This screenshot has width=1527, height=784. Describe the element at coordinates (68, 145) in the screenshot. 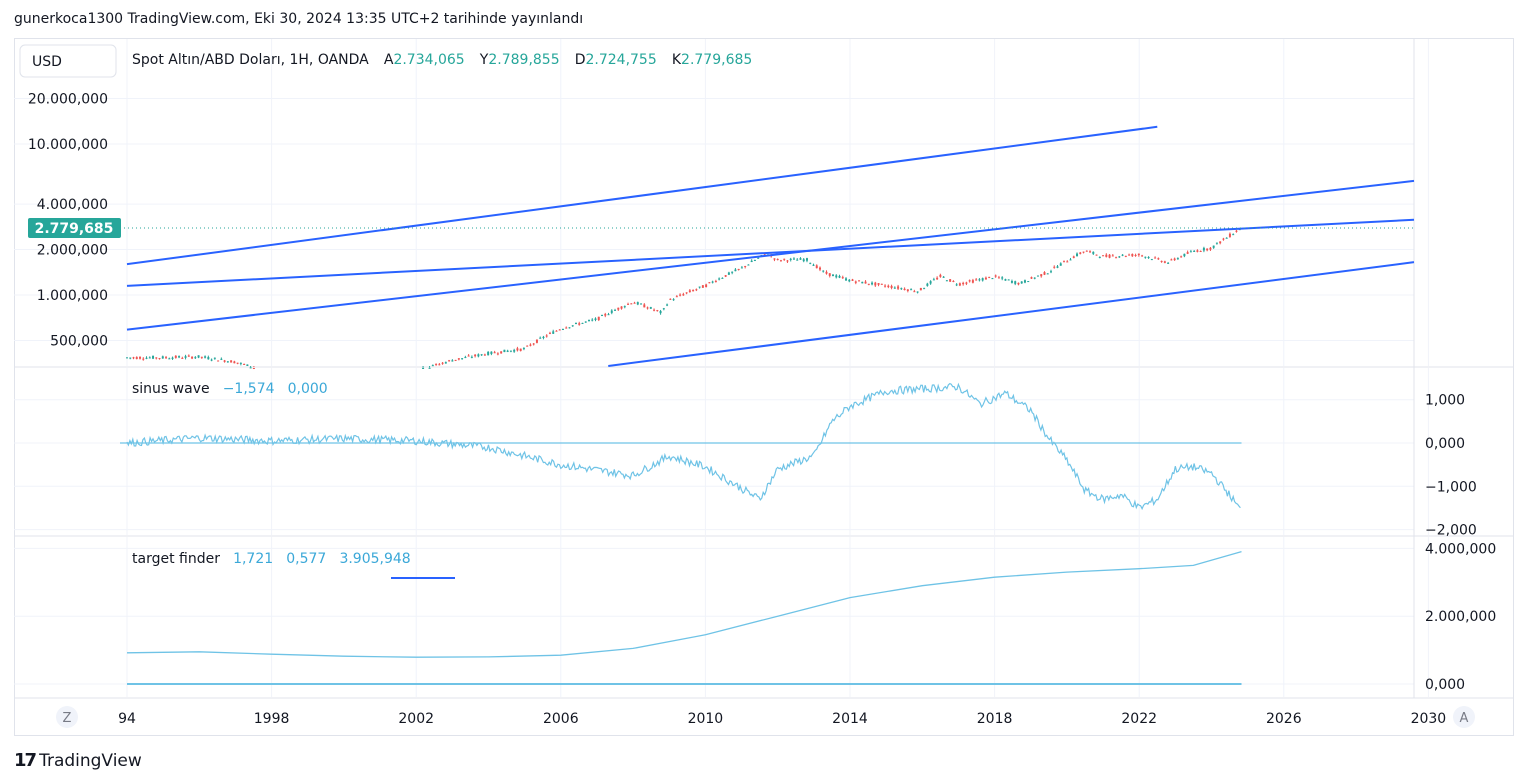

I see `main-y-tick-label: 10.000,000` at that location.